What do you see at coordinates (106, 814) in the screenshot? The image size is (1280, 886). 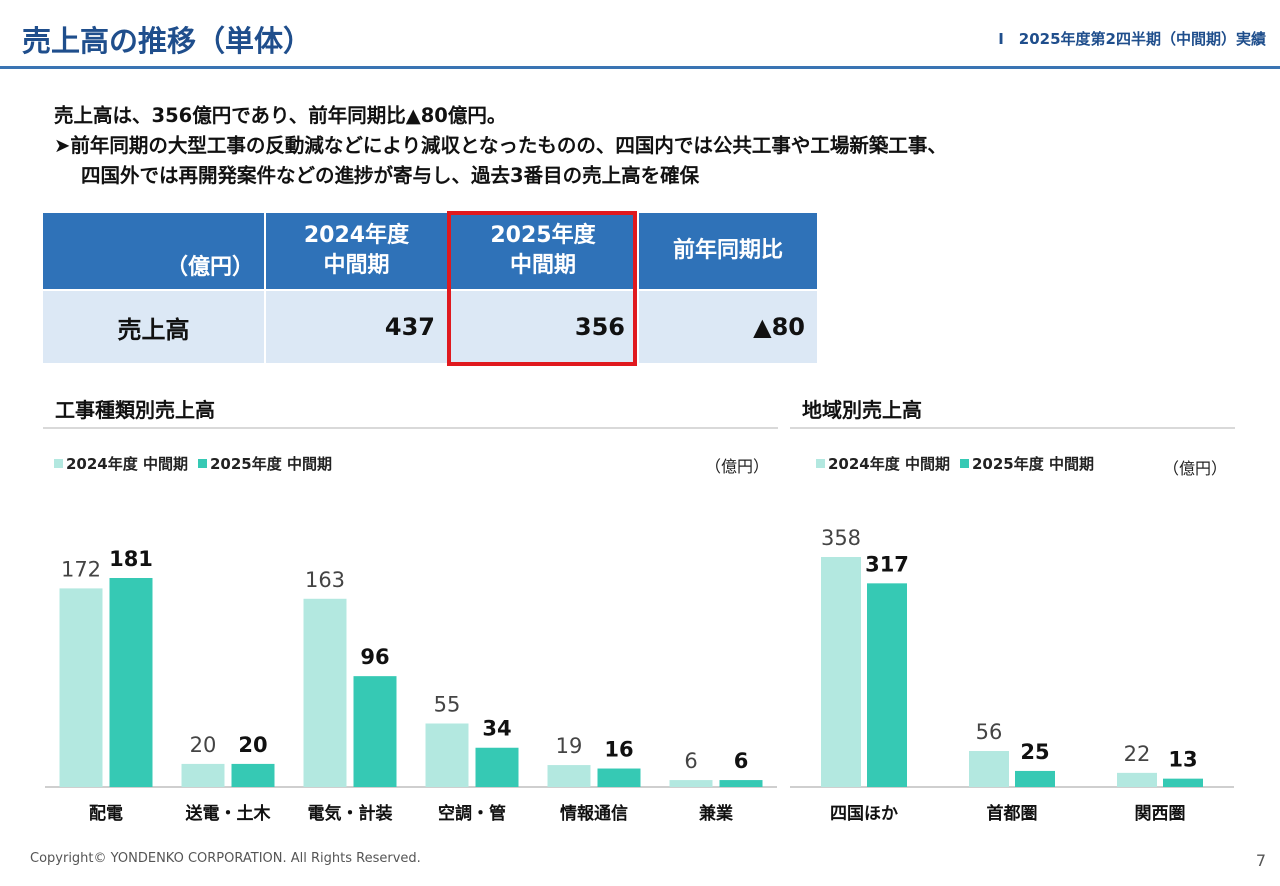 I see `category-label: 配電` at bounding box center [106, 814].